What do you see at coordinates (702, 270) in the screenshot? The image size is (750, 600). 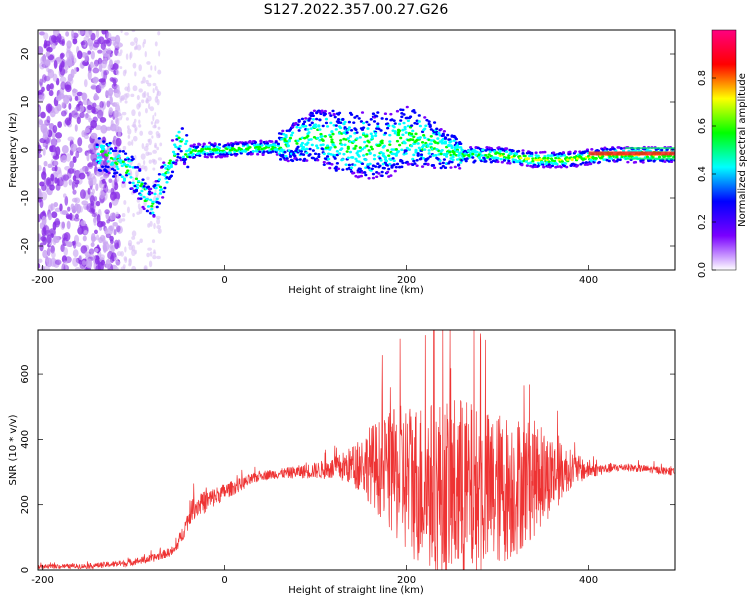 I see `colorbar-tick-label: 0.0` at bounding box center [702, 270].